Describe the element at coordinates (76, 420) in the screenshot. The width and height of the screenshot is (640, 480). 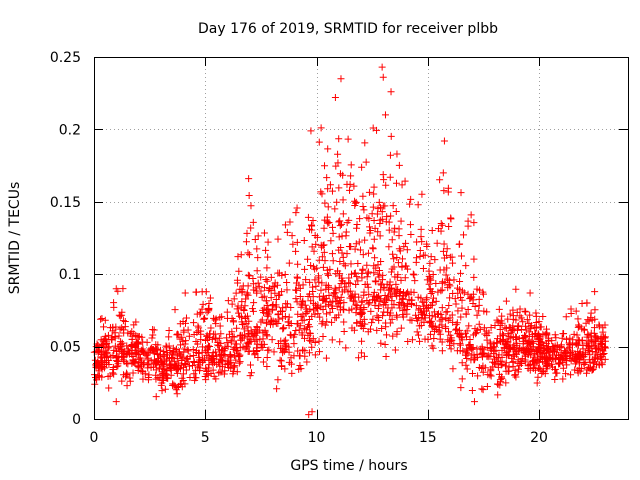
I see `y-tick-label: 0` at that location.